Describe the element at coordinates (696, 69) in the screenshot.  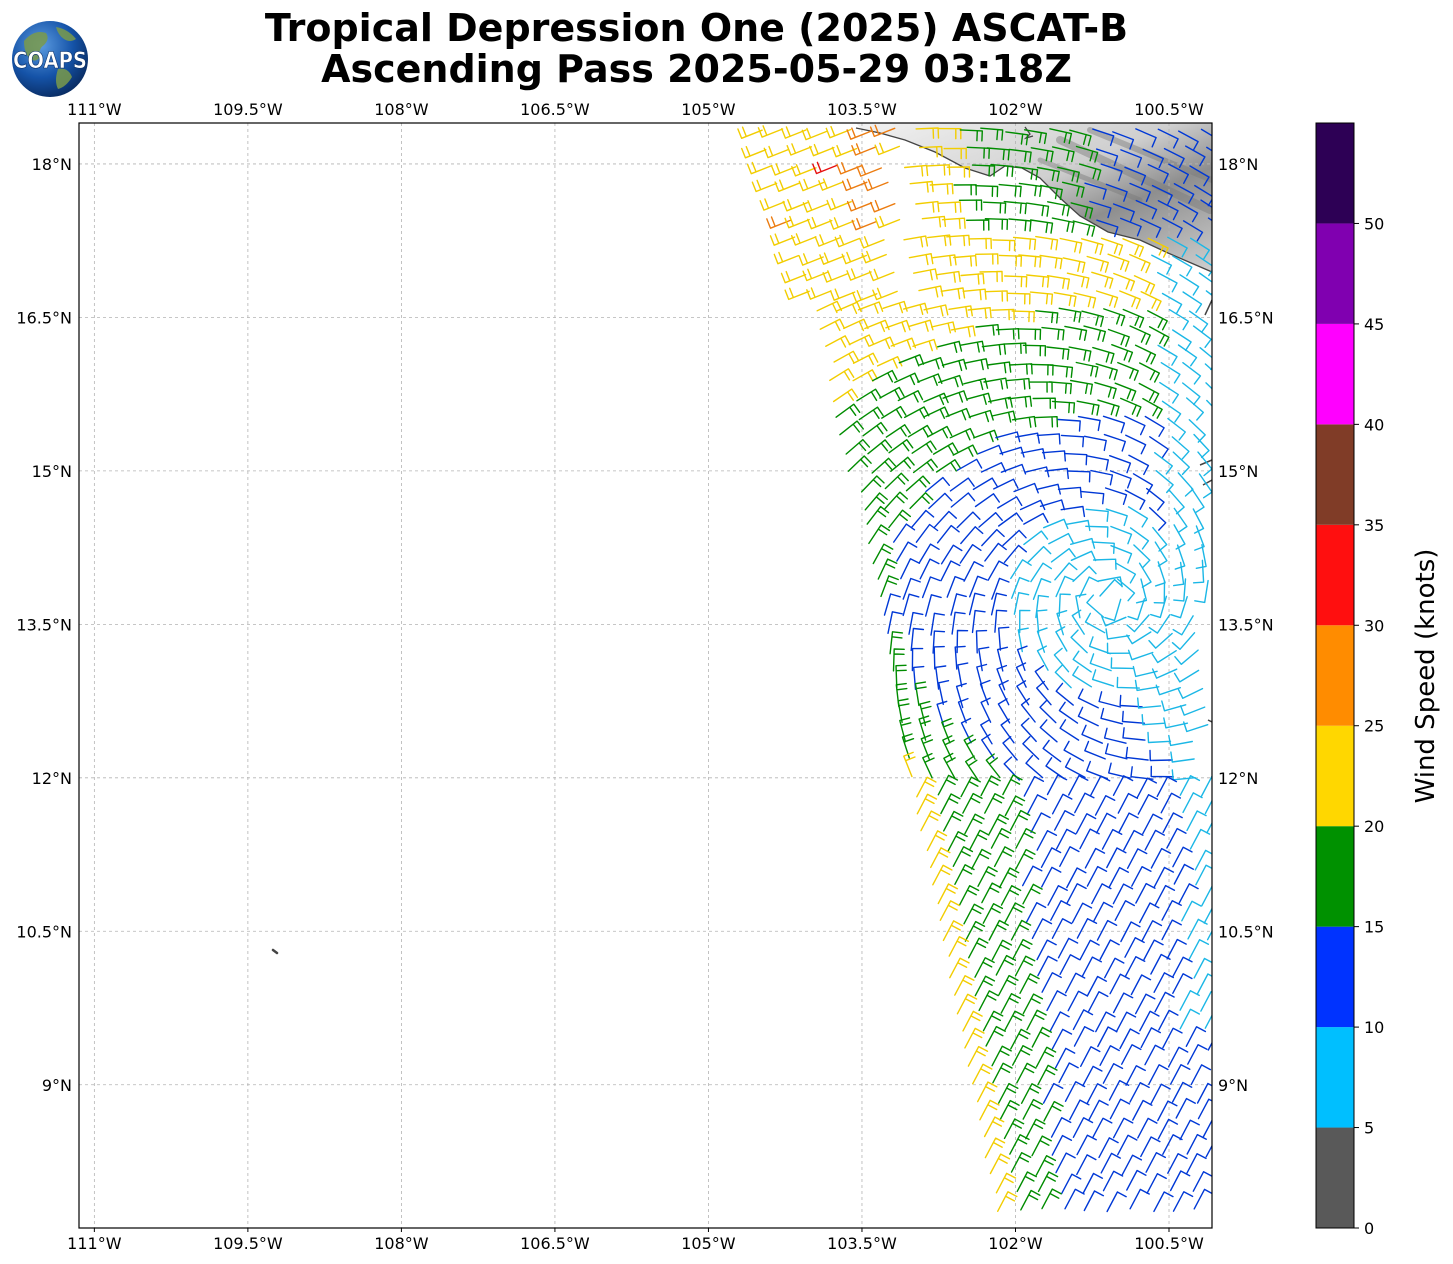
I see `figure-title-line-2: Ascending Pass 2025-05-29 03:18Z` at that location.